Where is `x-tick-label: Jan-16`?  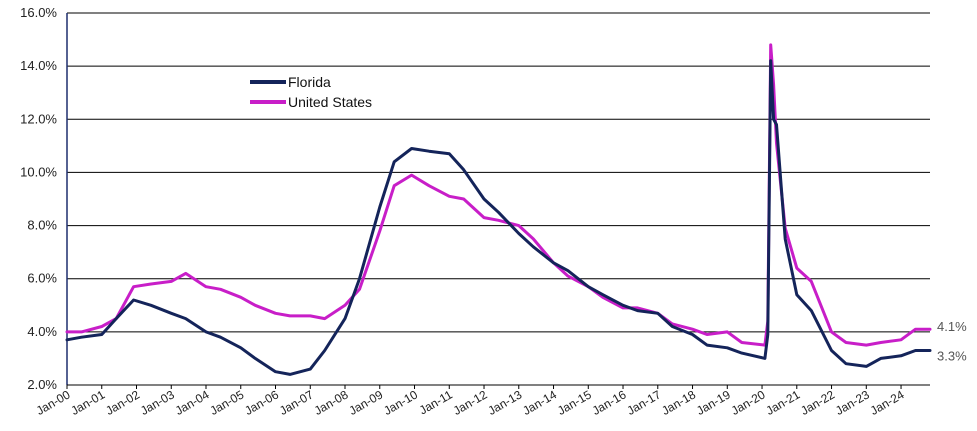 x-tick-label: Jan-16 is located at coordinates (609, 402).